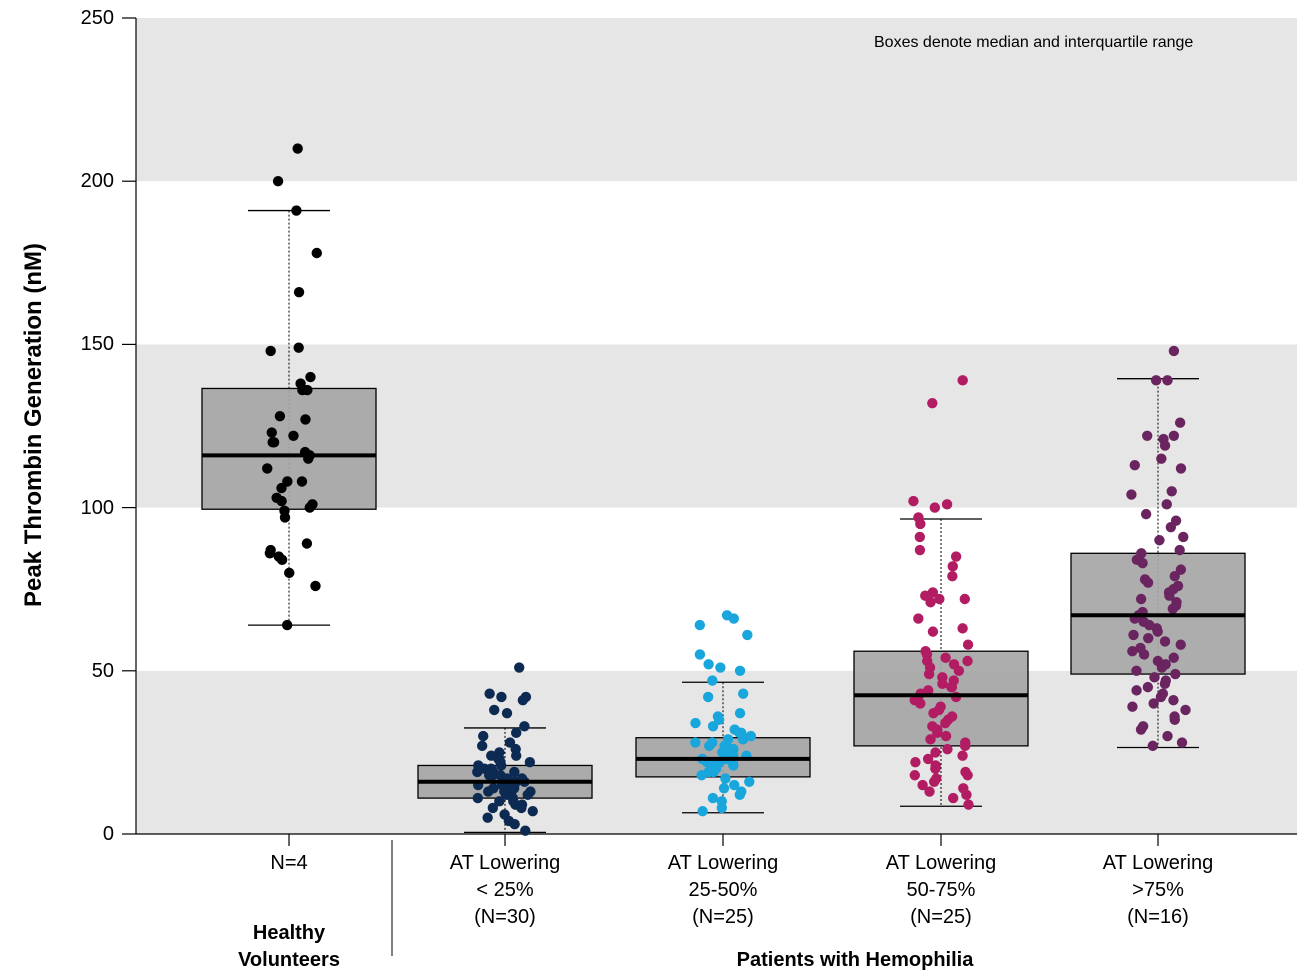 The width and height of the screenshot is (1297, 974). I want to click on y-tick-label: 0, so click(108, 834).